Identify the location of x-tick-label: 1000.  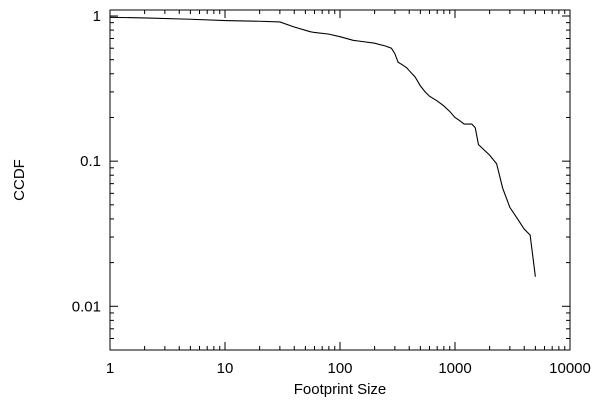
(454, 368).